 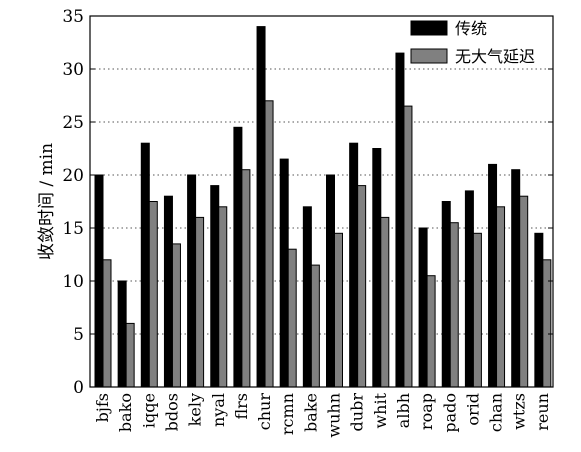 What do you see at coordinates (519, 411) in the screenshot?
I see `x-tick-label: wtzs` at bounding box center [519, 411].